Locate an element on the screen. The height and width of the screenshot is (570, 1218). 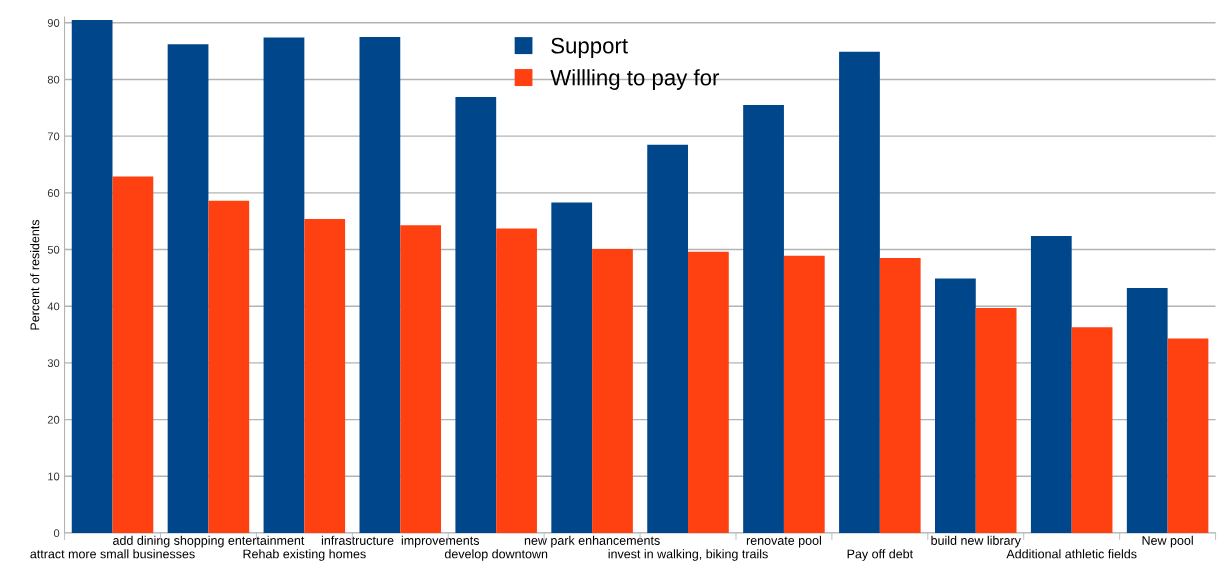
x-tick-label: renovate pool is located at coordinates (783, 541).